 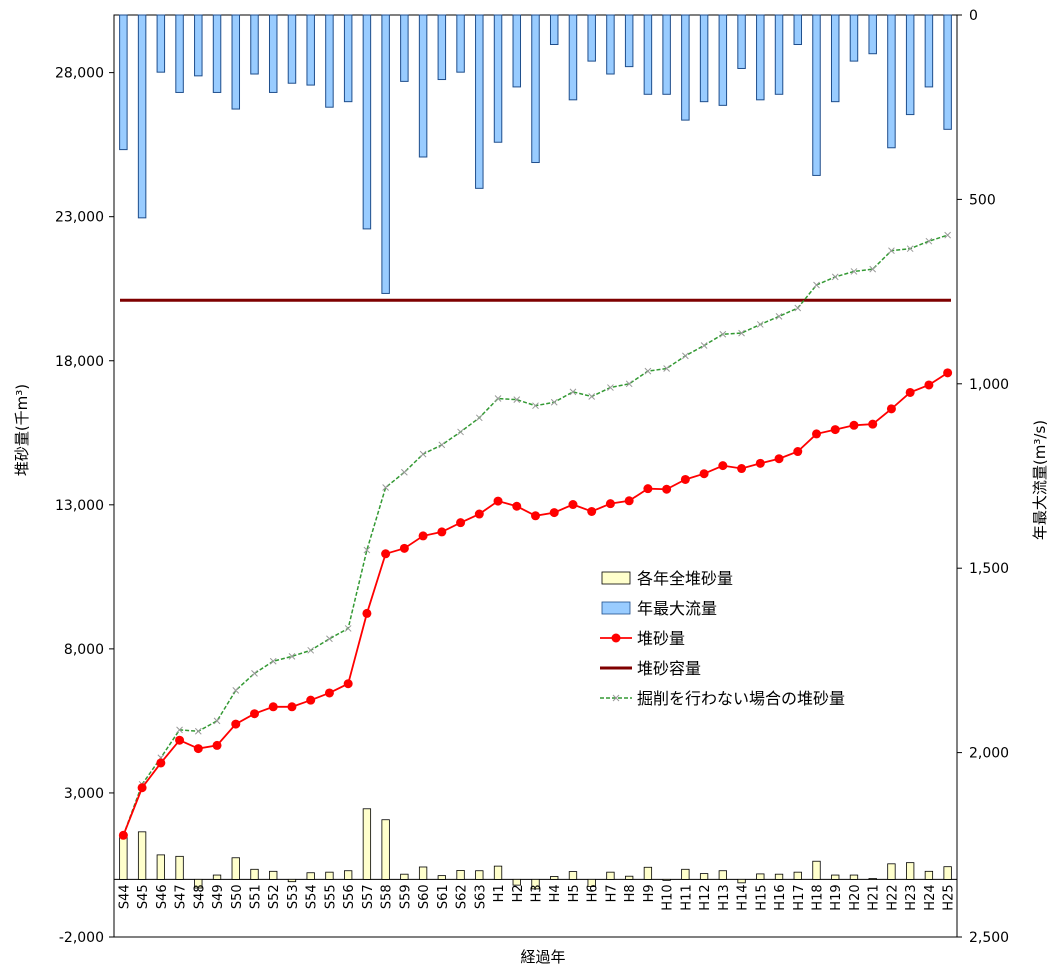 What do you see at coordinates (949, 897) in the screenshot?
I see `x-tick-label: H25` at bounding box center [949, 897].